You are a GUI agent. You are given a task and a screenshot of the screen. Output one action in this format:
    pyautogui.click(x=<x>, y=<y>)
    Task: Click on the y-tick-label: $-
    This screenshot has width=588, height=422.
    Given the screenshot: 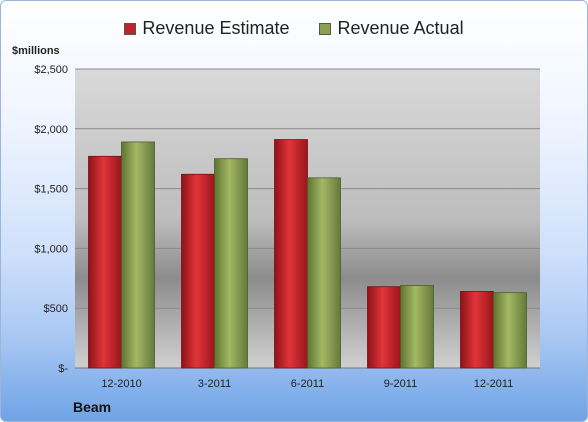 What is the action you would take?
    pyautogui.click(x=63, y=369)
    